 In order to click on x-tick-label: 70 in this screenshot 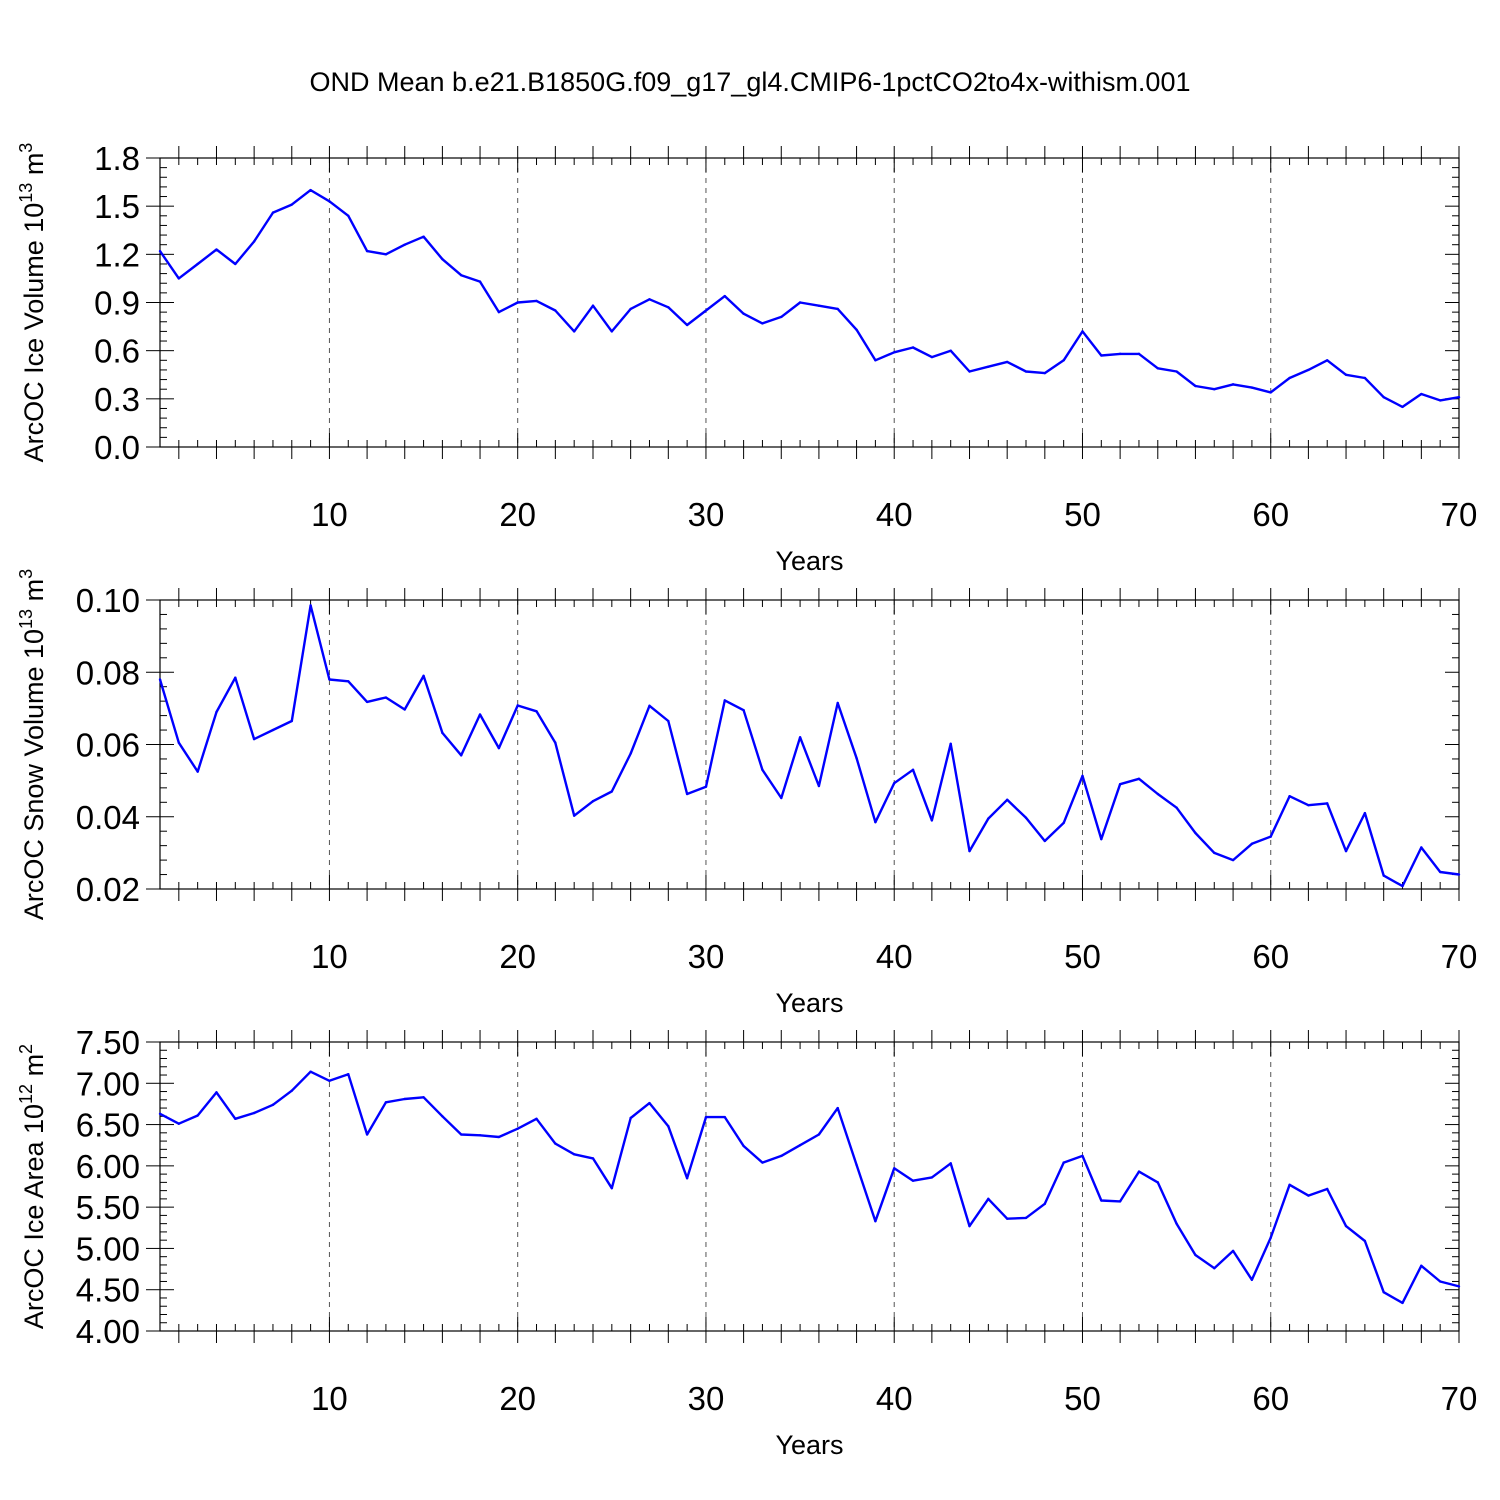, I will do `click(1459, 514)`.